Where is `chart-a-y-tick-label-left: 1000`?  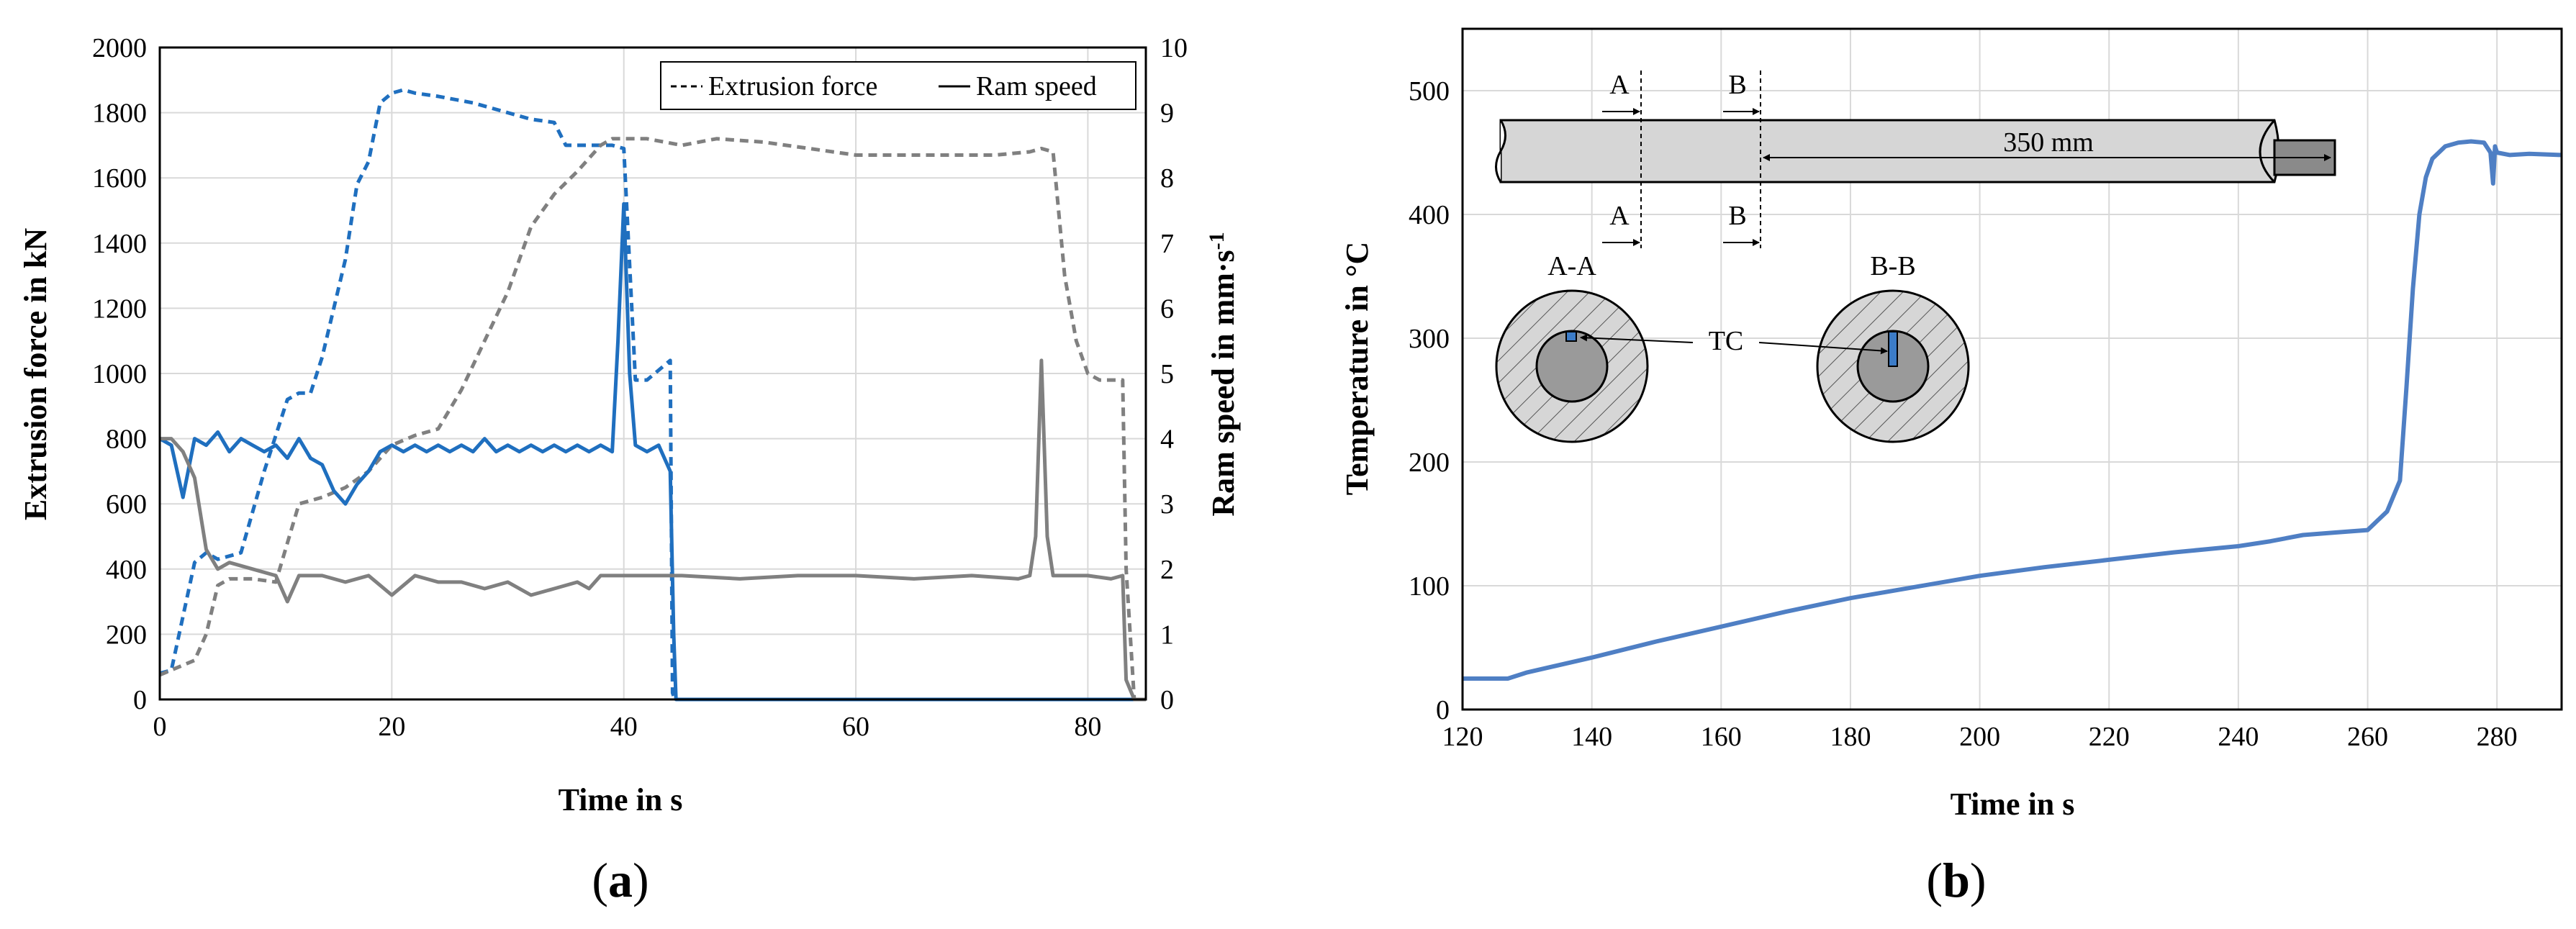 chart-a-y-tick-label-left: 1000 is located at coordinates (120, 374).